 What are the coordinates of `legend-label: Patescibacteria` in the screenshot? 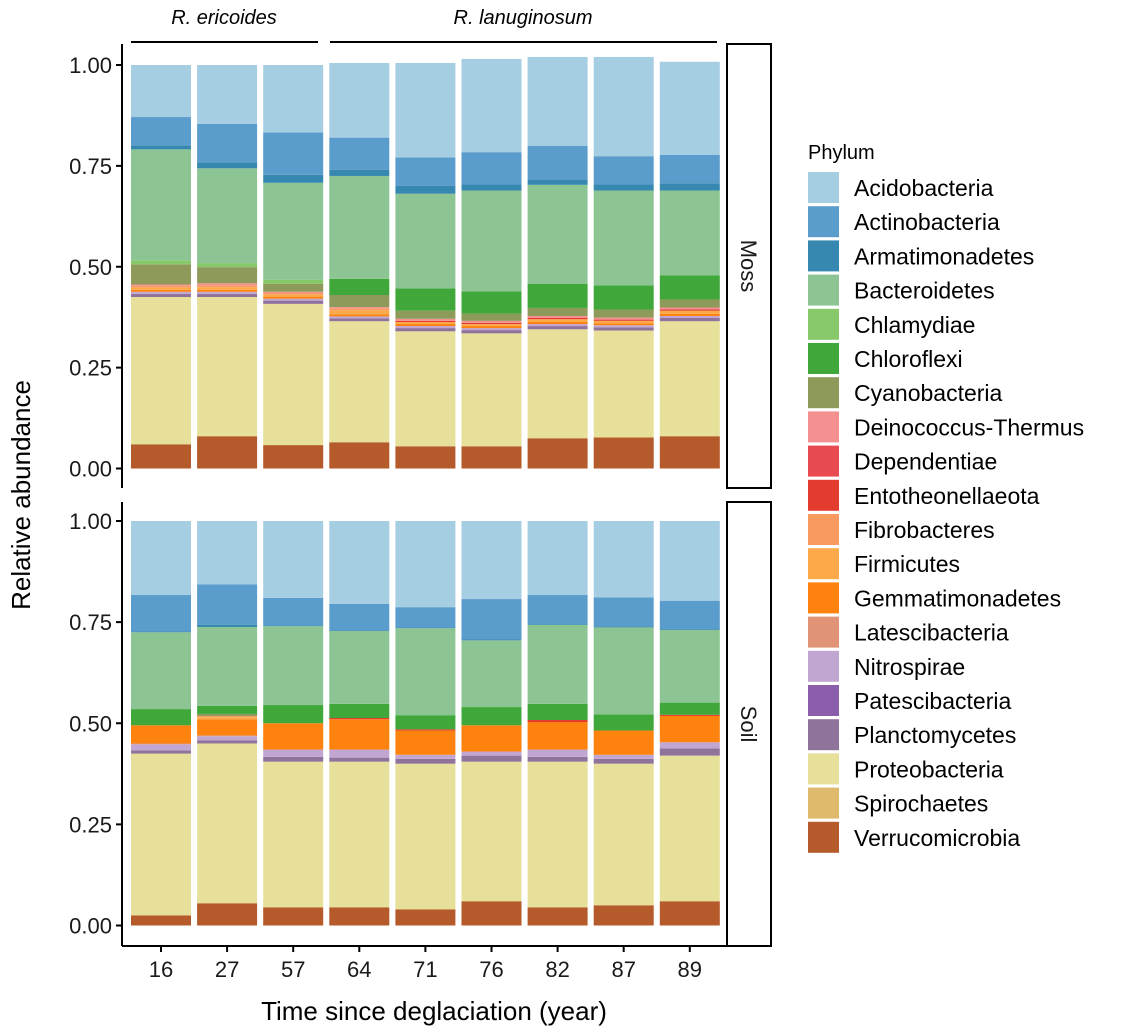 It's located at (932, 701).